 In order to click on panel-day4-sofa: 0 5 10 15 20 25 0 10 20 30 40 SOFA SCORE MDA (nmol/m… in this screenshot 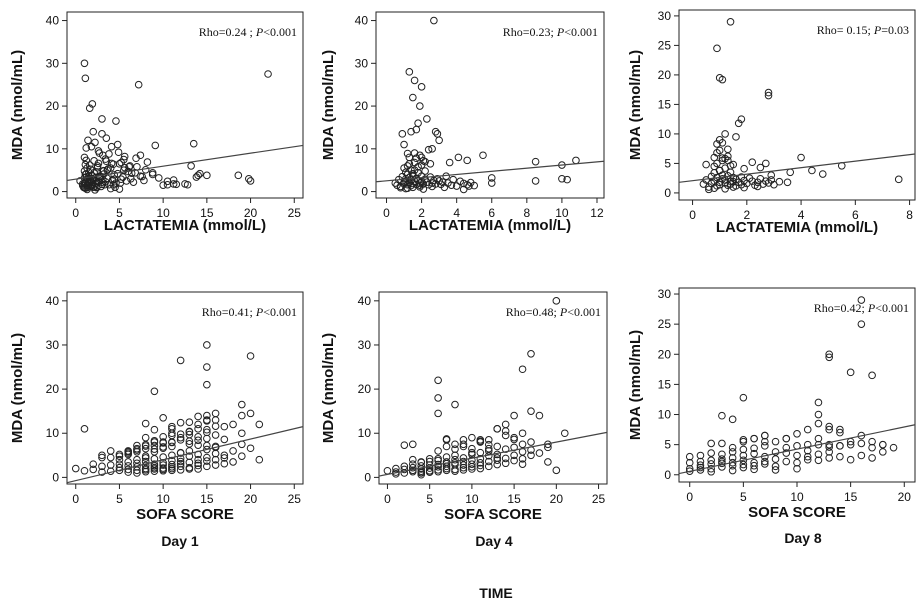, I will do `click(464, 407)`.